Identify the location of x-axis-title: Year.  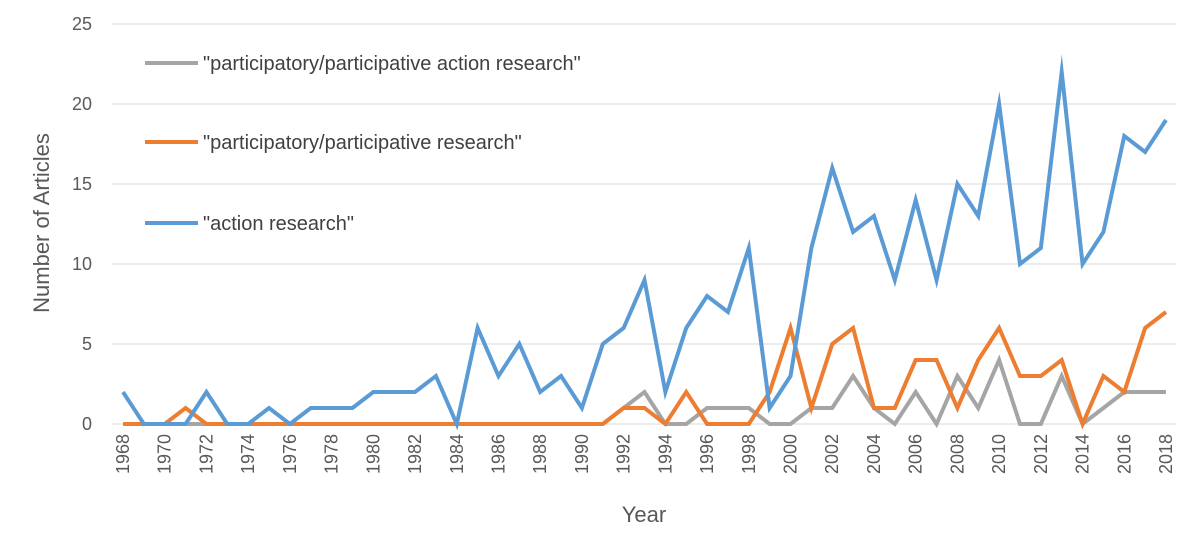
(644, 514).